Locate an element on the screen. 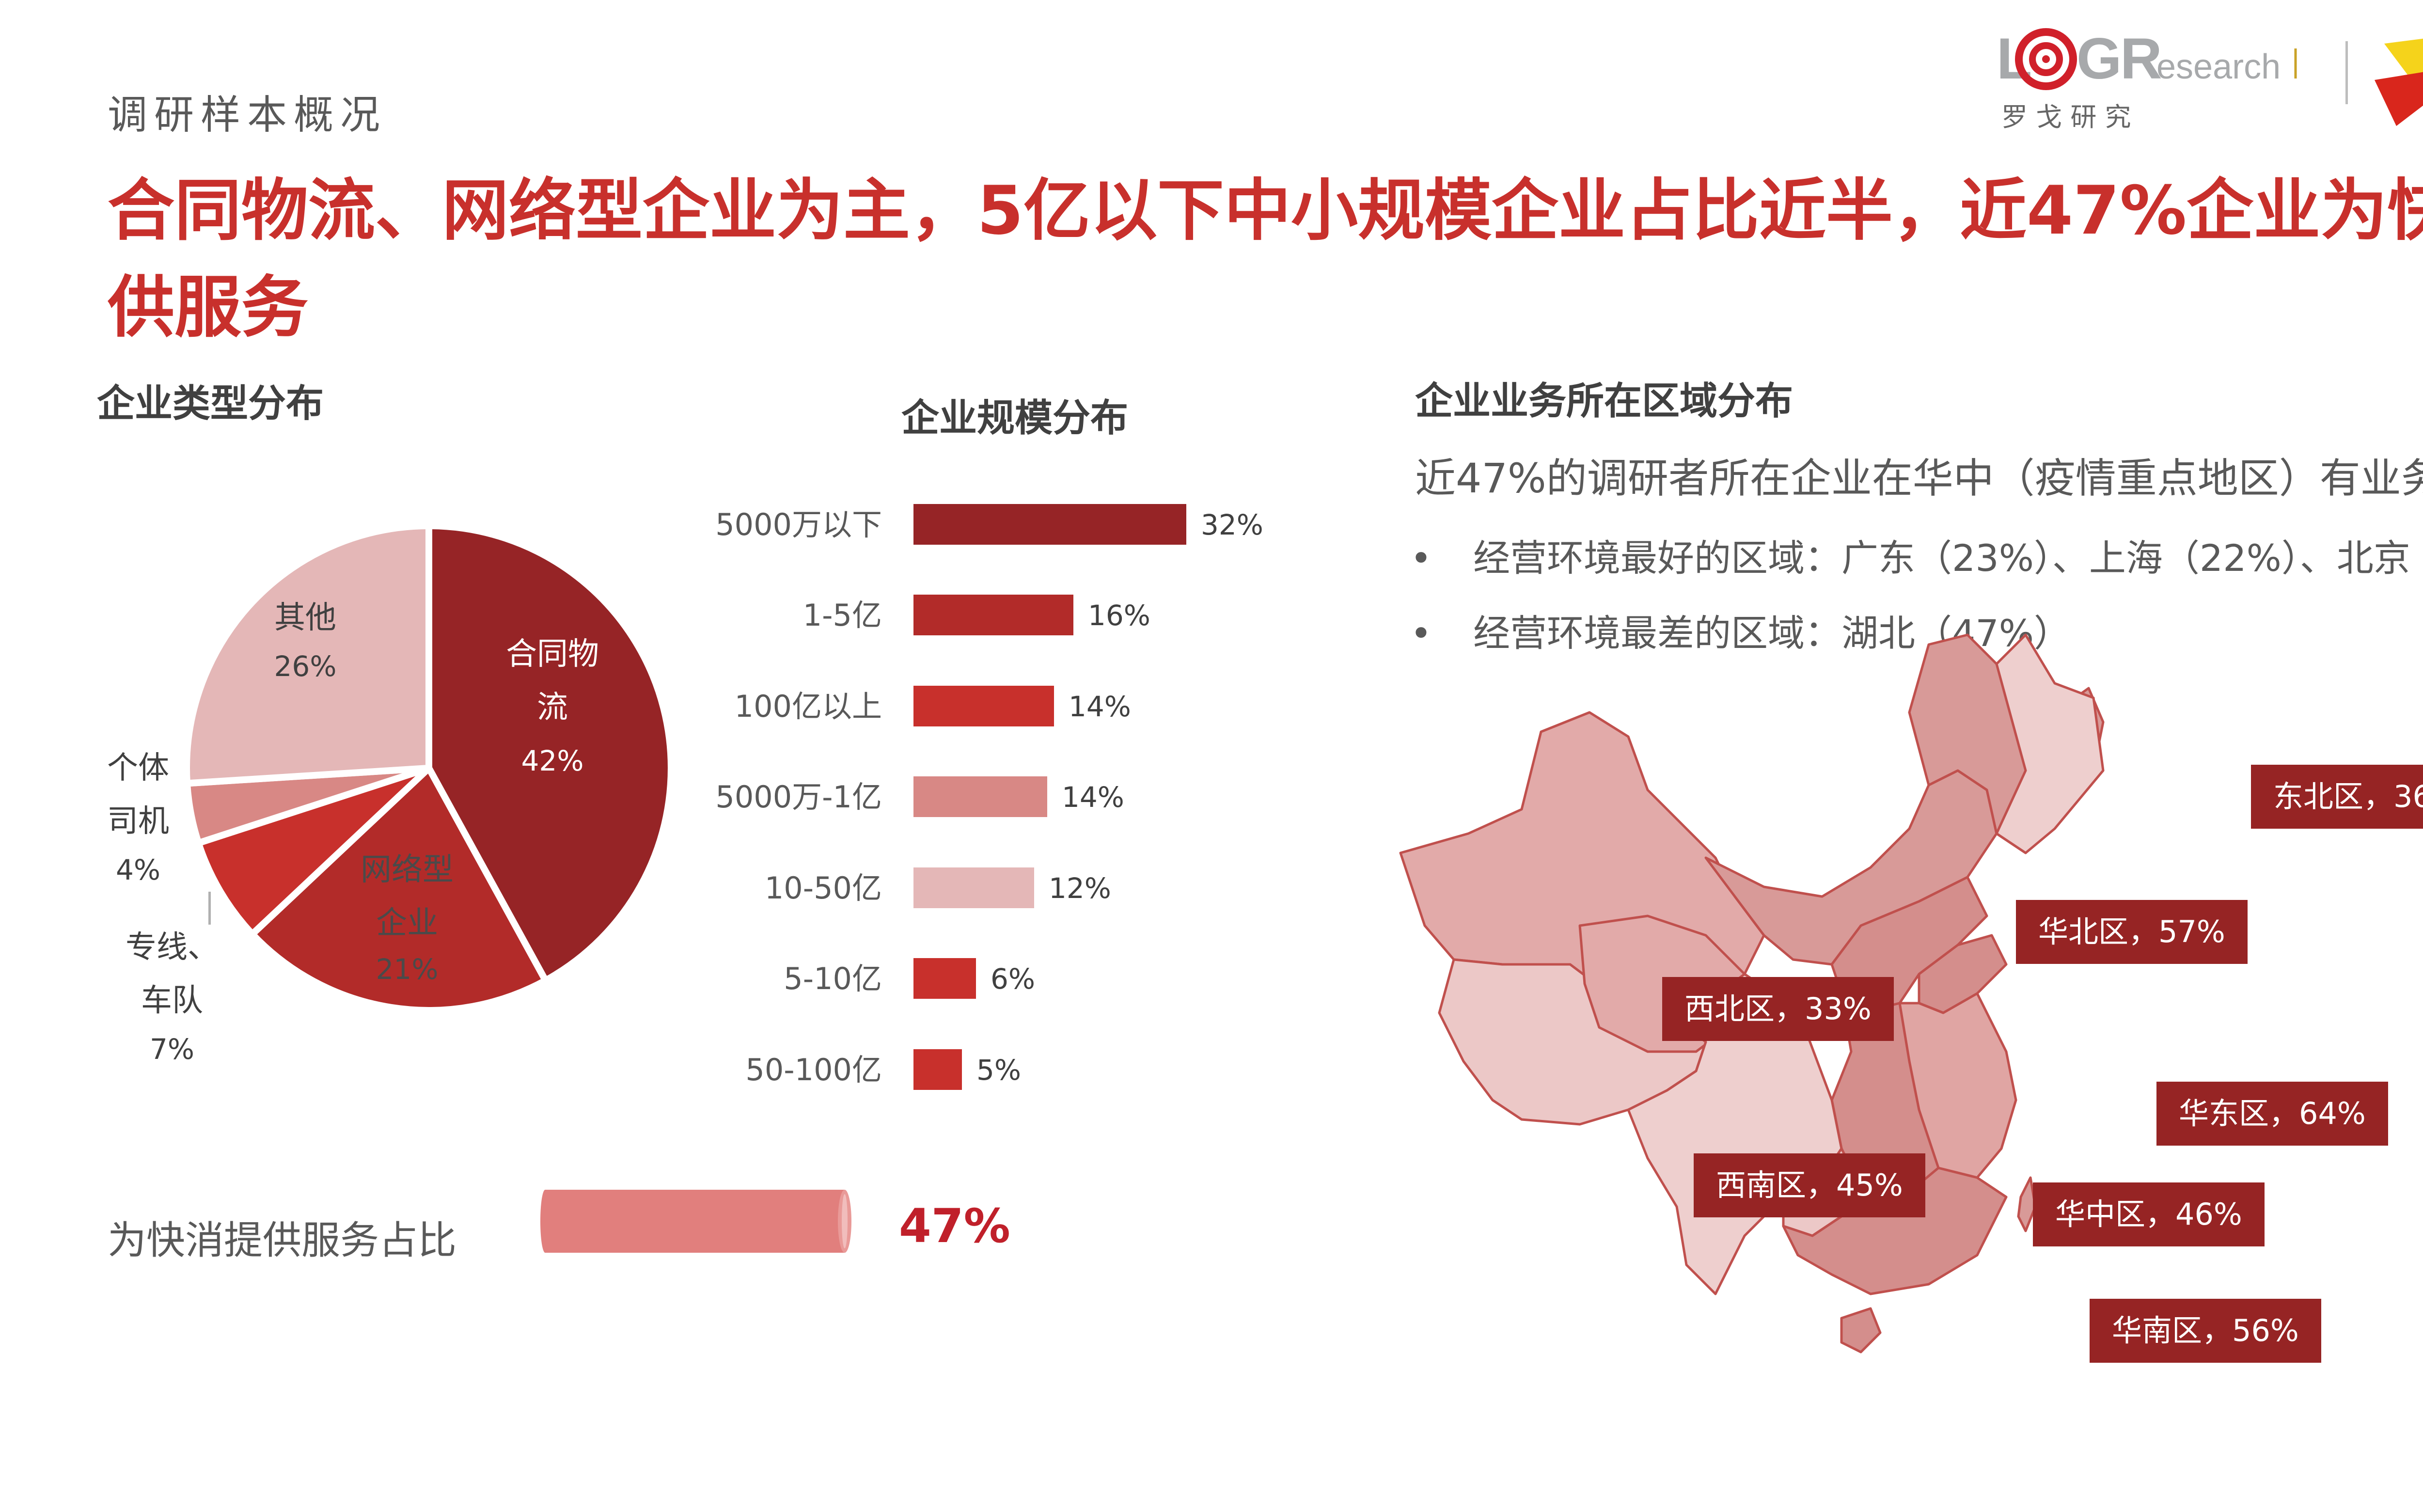 The width and height of the screenshot is (2423, 1512). fmcg-share-value: 47% is located at coordinates (954, 1226).